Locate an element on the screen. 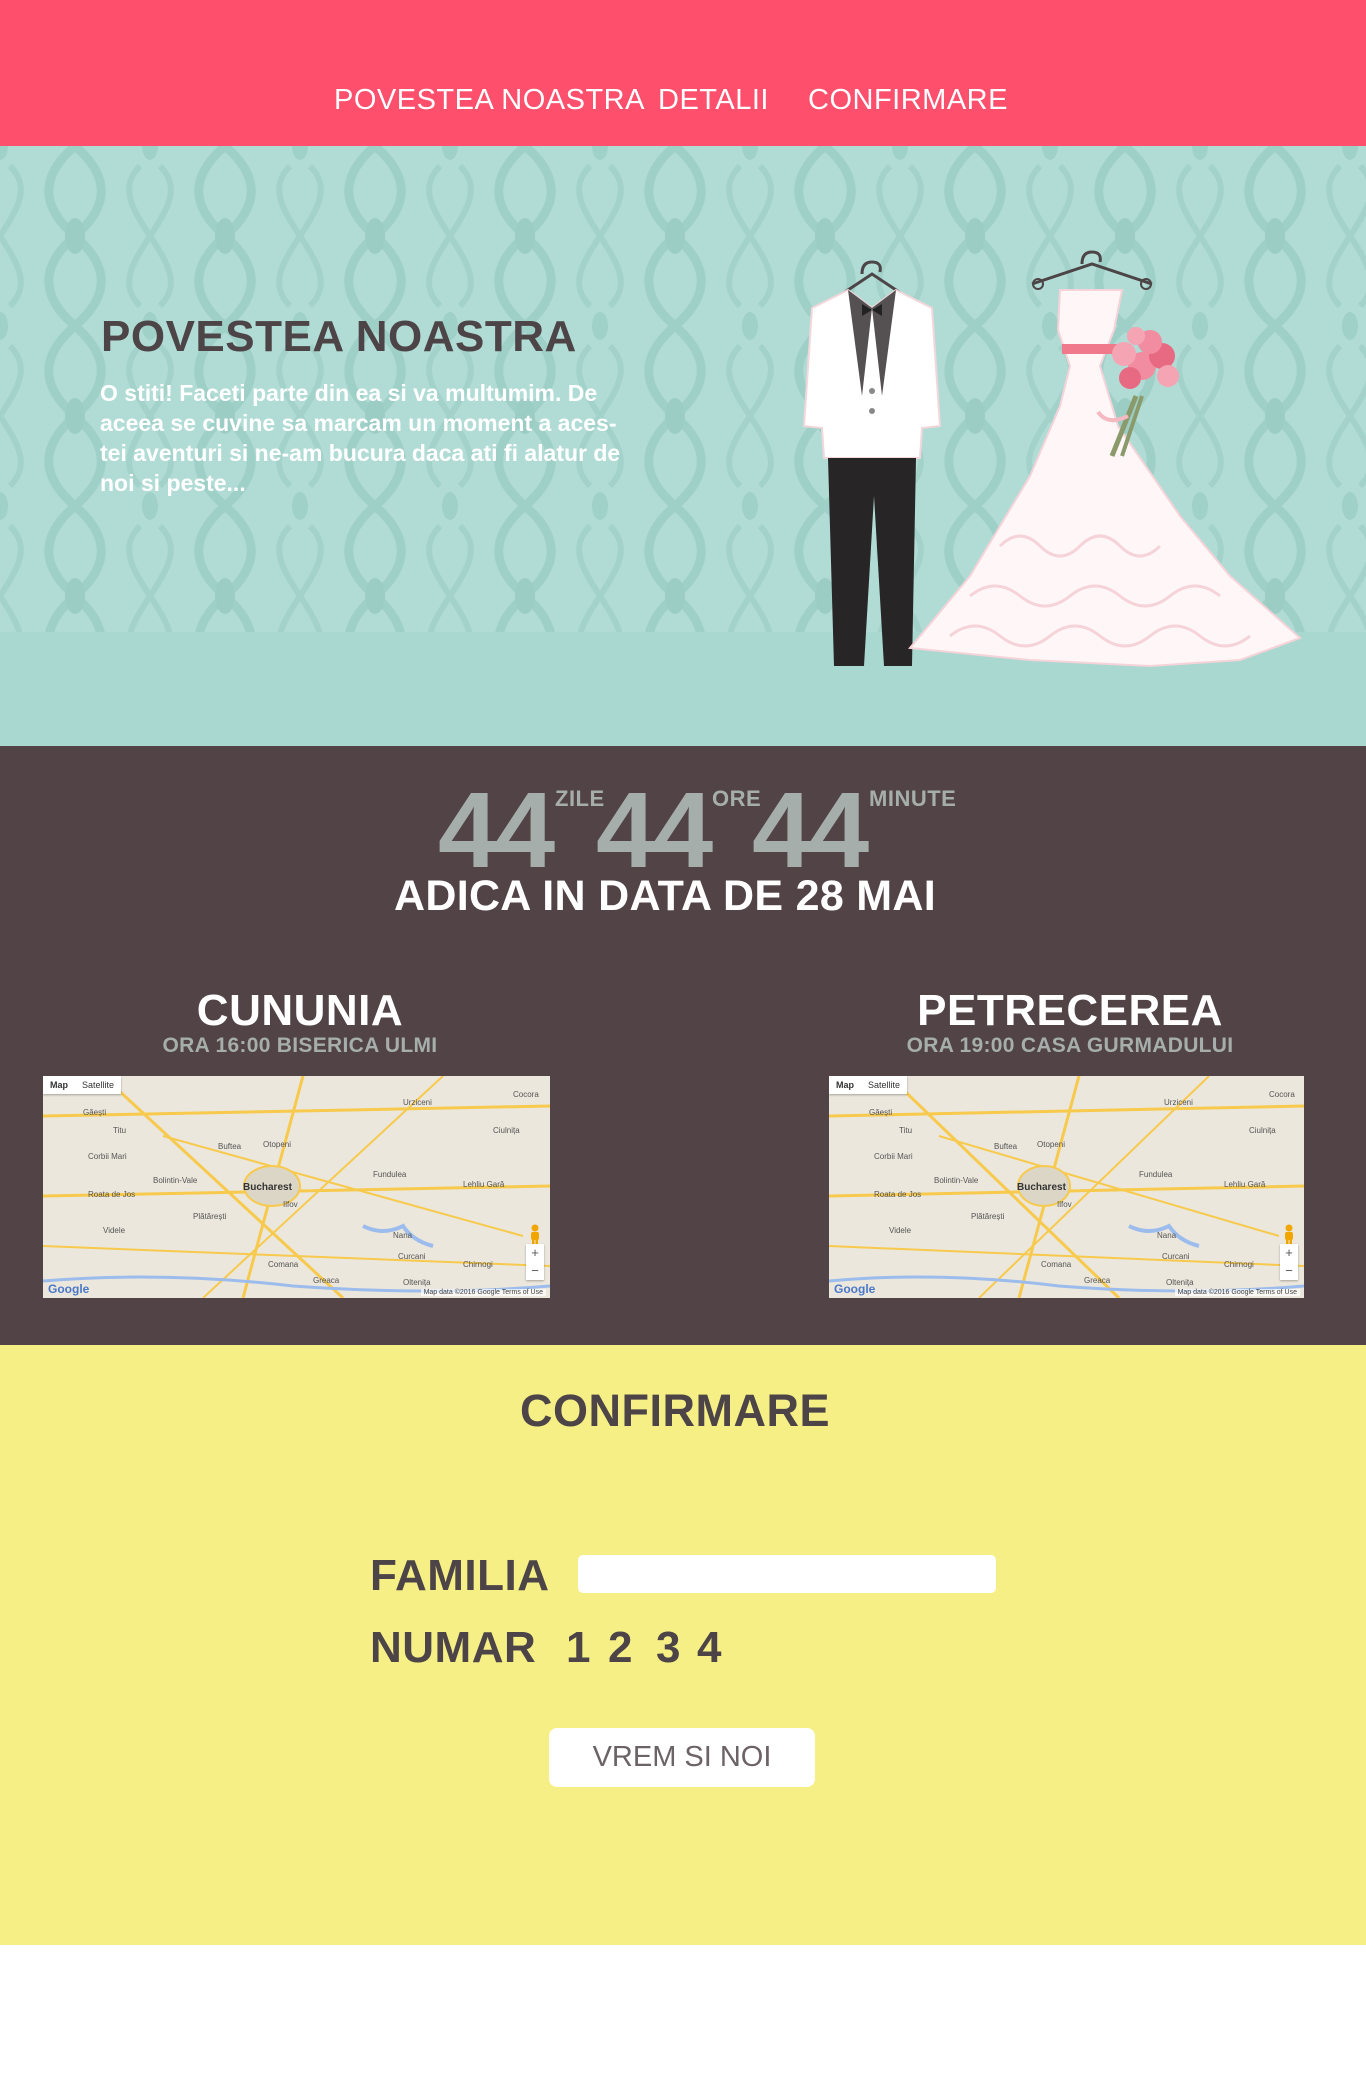 This screenshot has height=2077, width=1366. submit-button: VREM SI NOI is located at coordinates (682, 1757).